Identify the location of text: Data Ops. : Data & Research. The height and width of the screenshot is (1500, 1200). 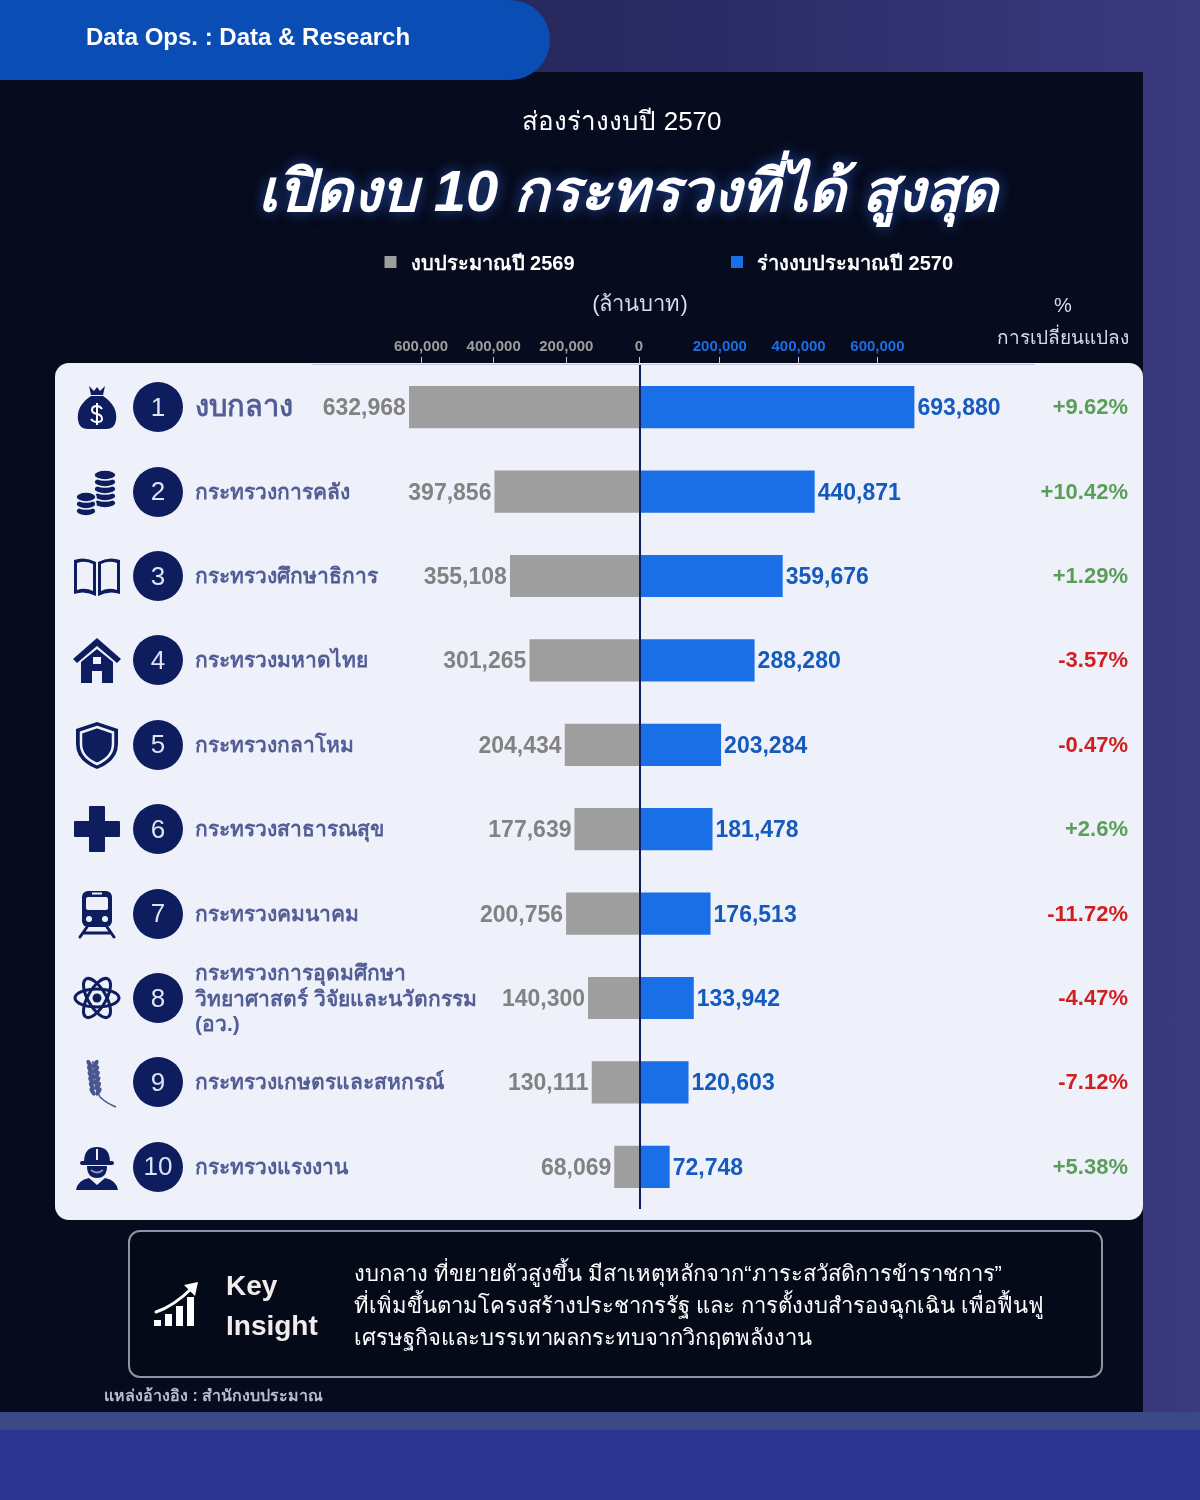
(248, 37).